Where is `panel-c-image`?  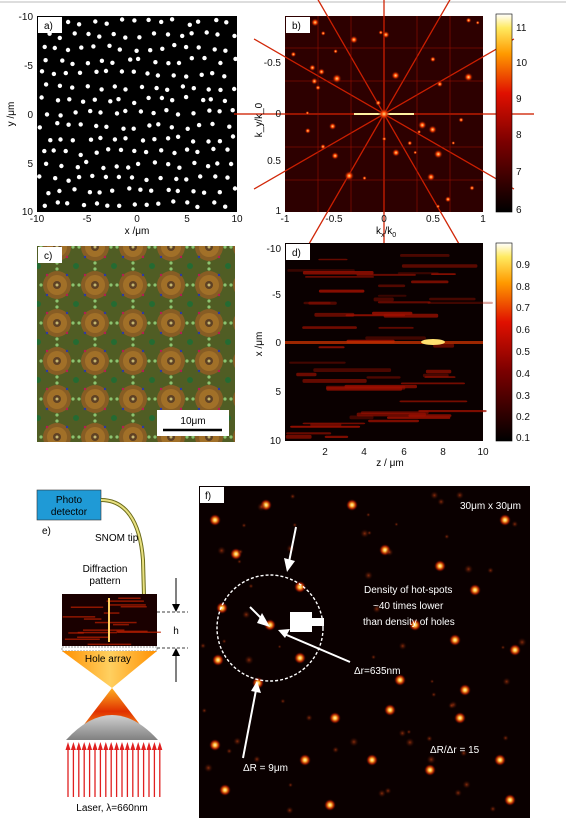
panel-c-image is located at coordinates (136, 344).